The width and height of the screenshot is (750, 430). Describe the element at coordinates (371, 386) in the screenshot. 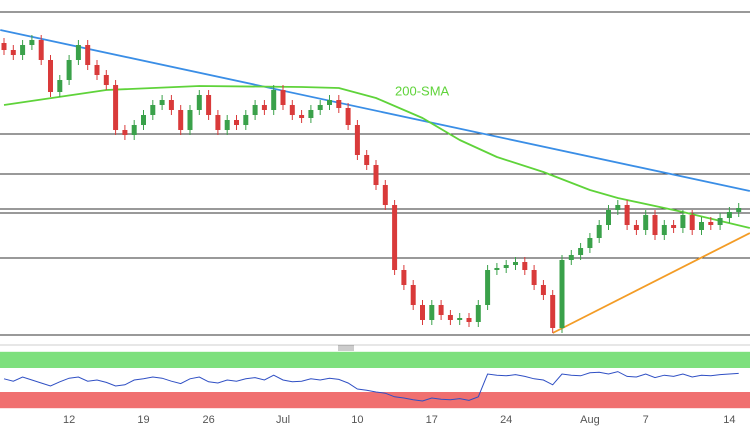

I see `rsi-line` at that location.